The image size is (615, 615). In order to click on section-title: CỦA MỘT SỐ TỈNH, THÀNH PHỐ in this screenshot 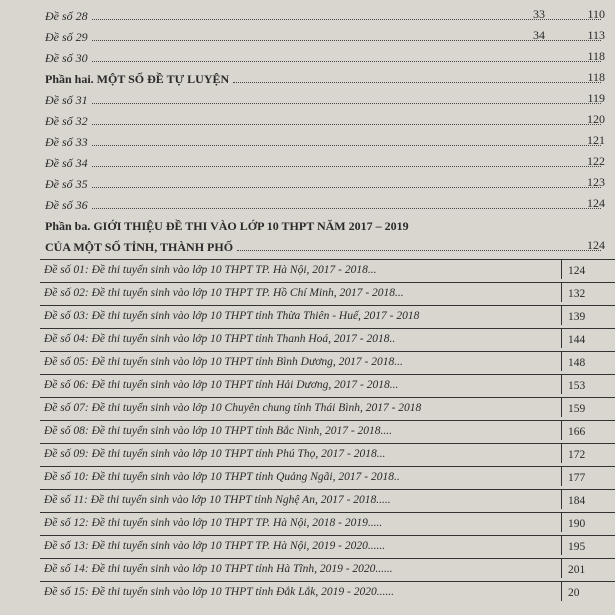, I will do `click(139, 247)`.